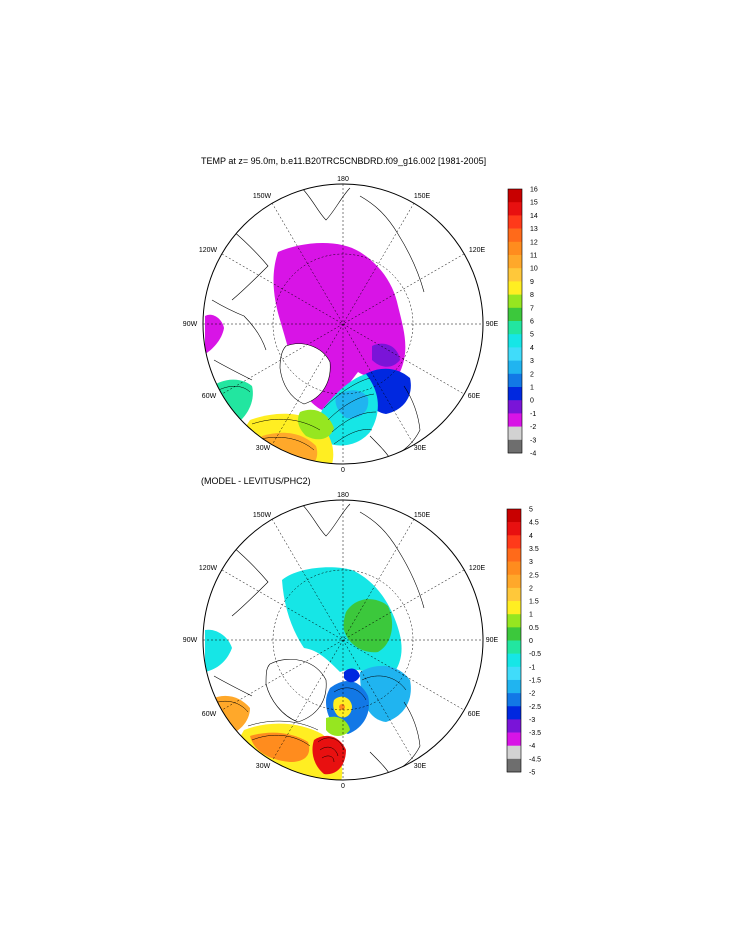 This screenshot has width=733, height=945. I want to click on colorbar-label: 7, so click(532, 308).